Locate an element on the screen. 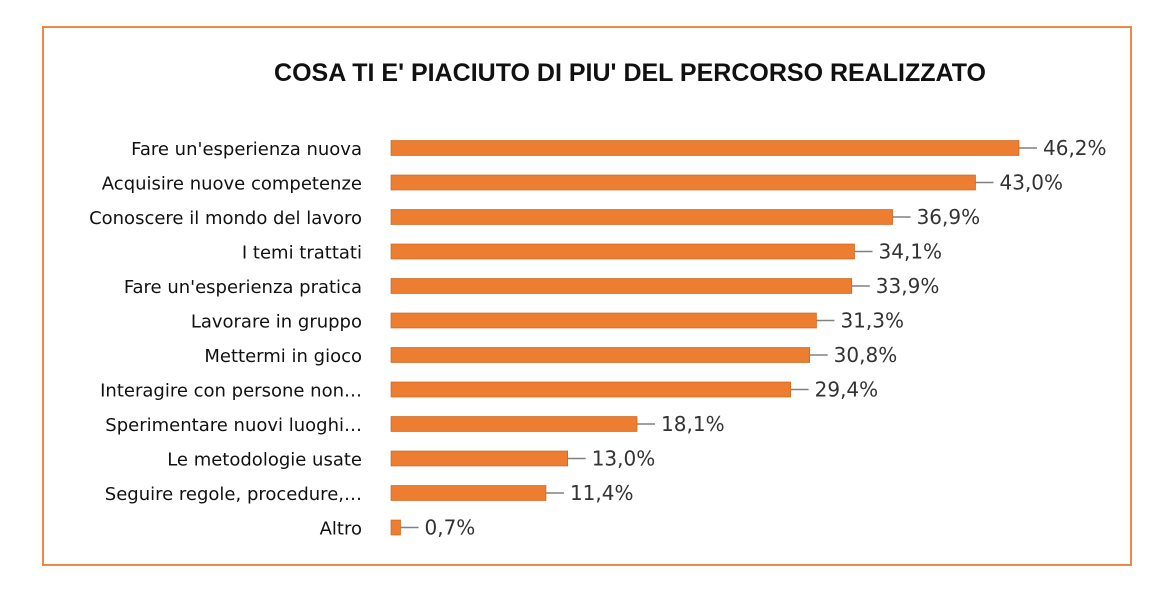  category-label: Mettermi in gioco is located at coordinates (283, 356).